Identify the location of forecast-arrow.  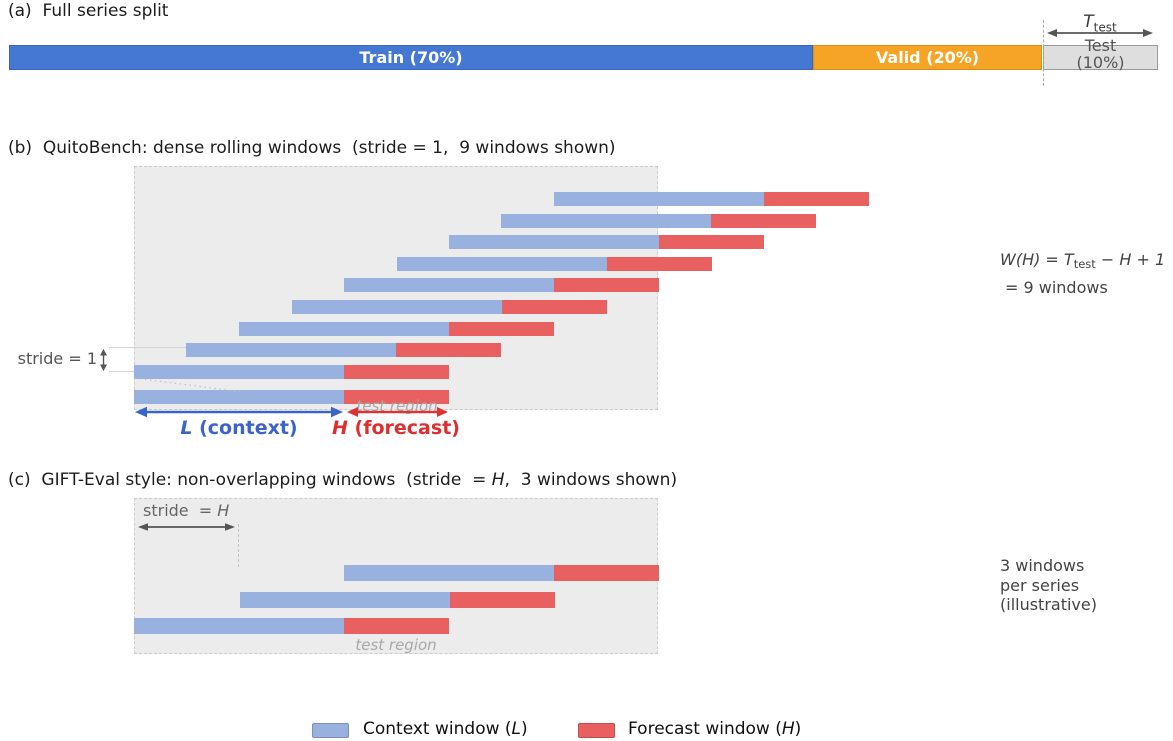
(397, 412).